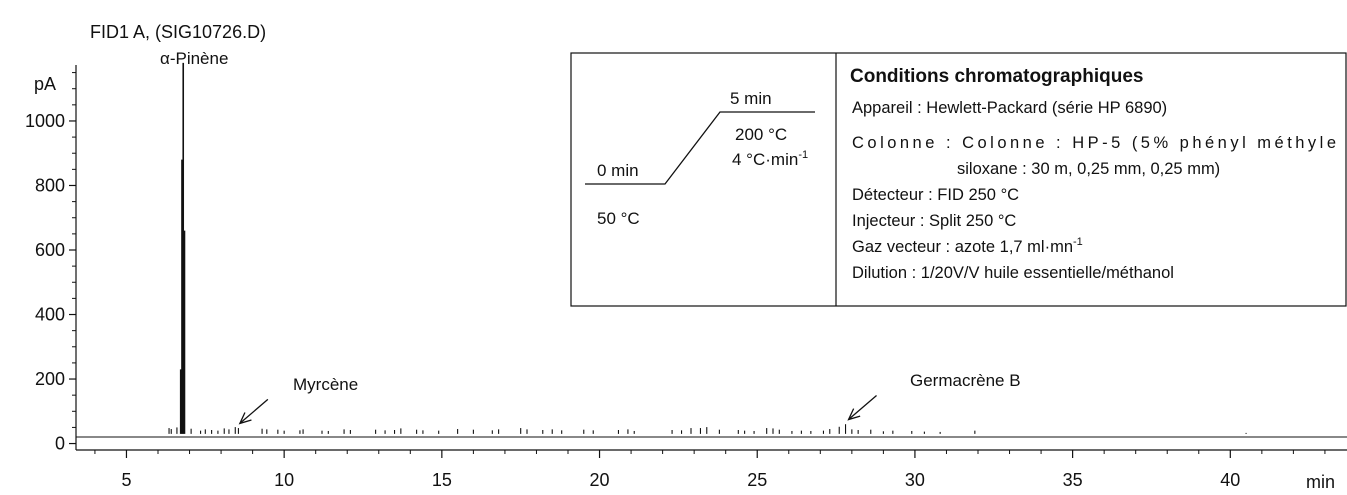  I want to click on program-final-temp: 200 °C, so click(761, 134).